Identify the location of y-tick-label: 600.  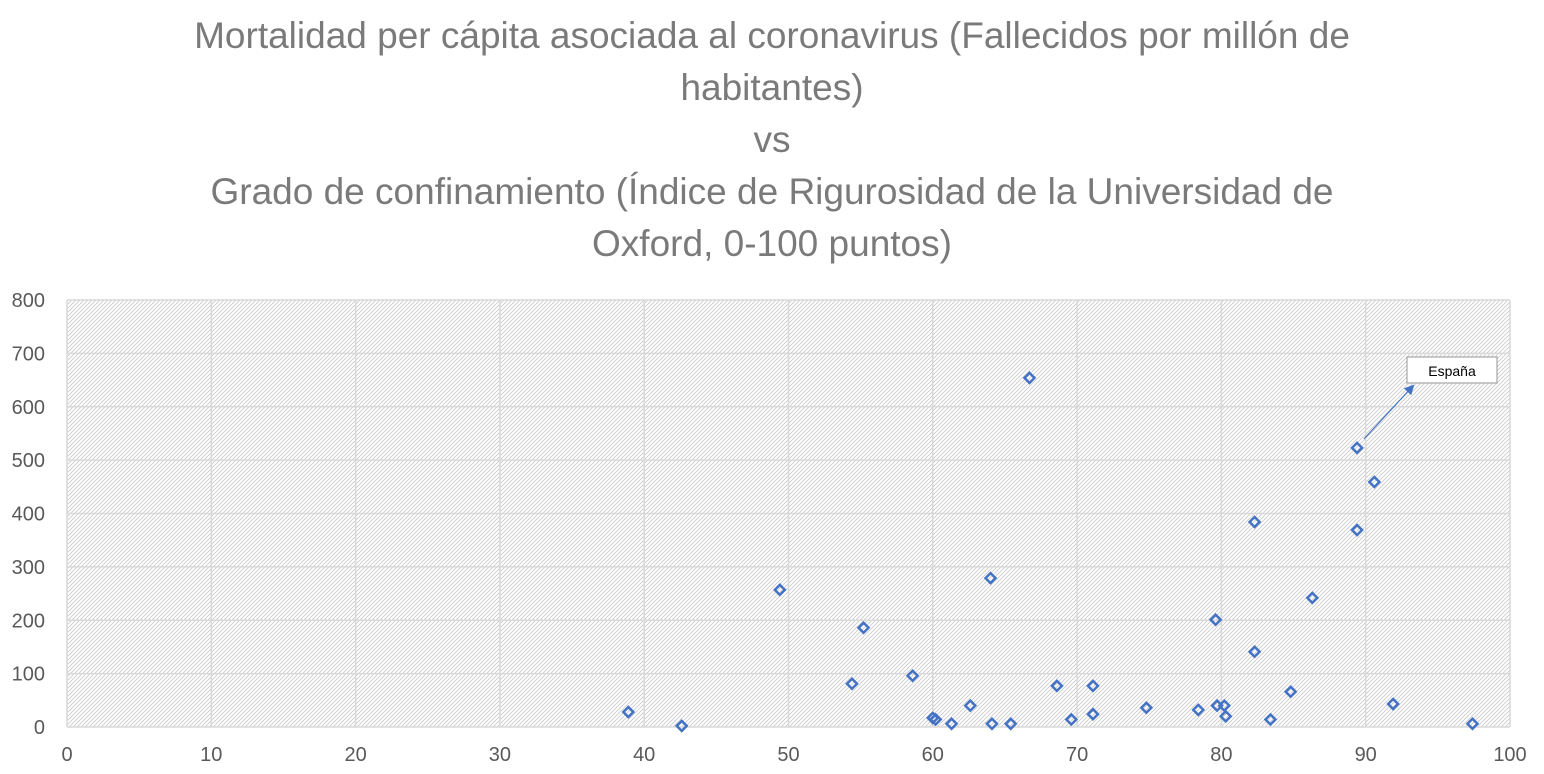
(28, 408).